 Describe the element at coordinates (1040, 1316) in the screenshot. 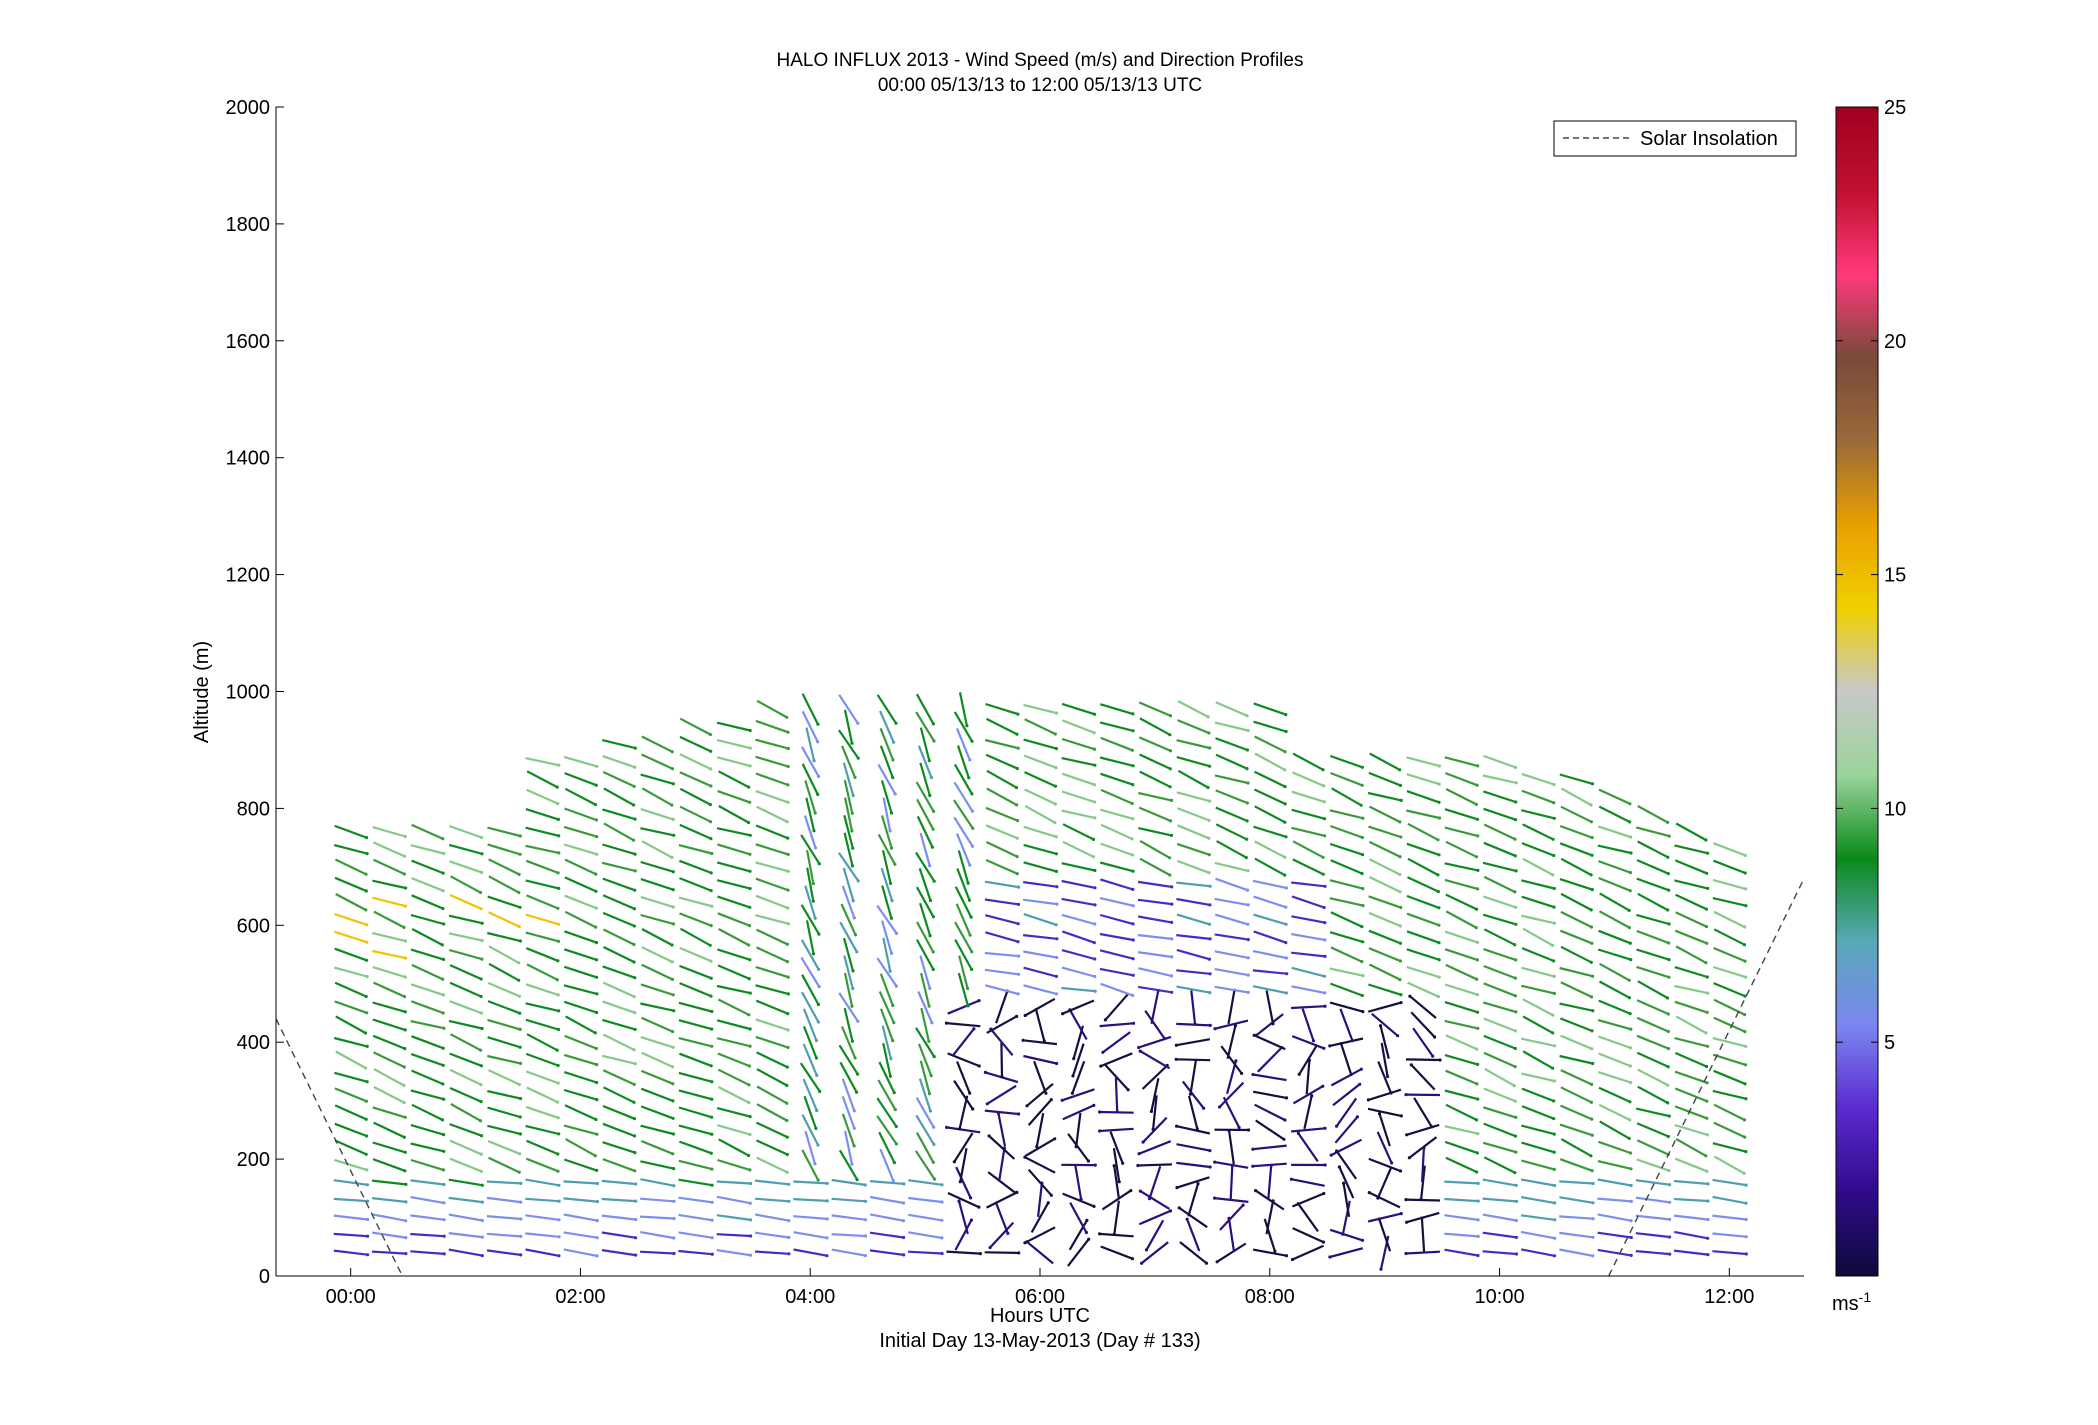

I see `x-axis-label: Hours UTC` at that location.